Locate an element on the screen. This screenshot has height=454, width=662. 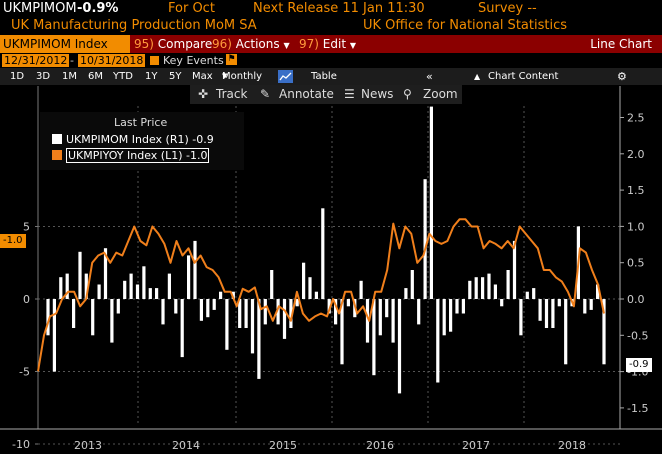
legend-item-yoy: UKMPIYOY Index (L1) -1.0 is located at coordinates (131, 155).